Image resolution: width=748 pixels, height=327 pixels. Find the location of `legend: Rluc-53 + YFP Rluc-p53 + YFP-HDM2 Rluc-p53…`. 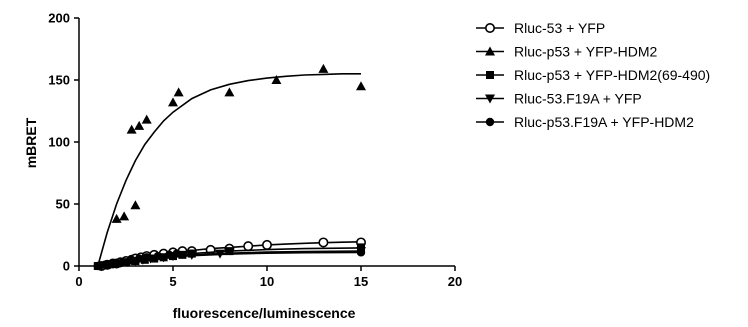

legend: Rluc-53 + YFP Rluc-p53 + YFP-HDM2 Rluc-p53… is located at coordinates (593, 75).